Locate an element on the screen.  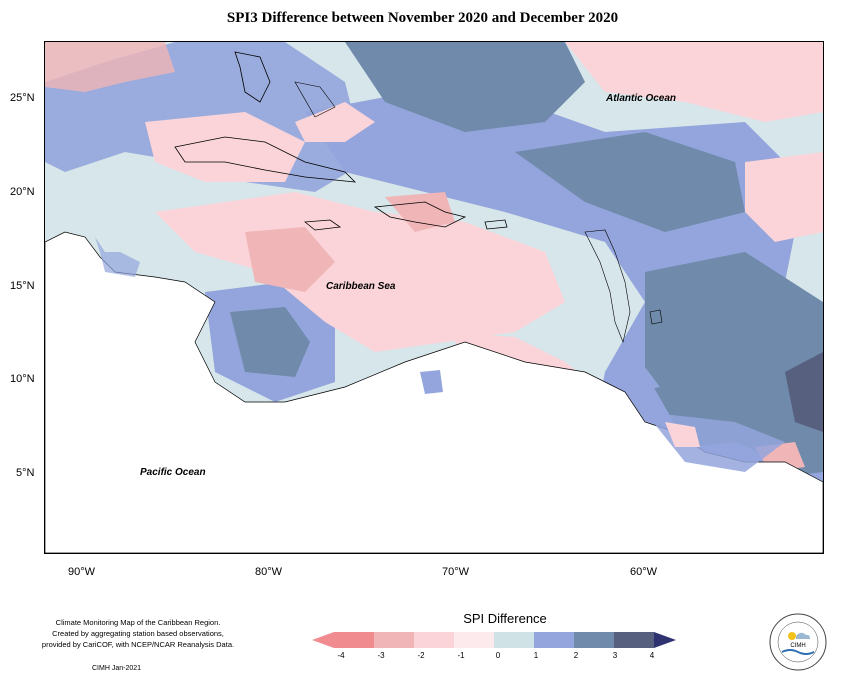
legend-label-m1: -1 is located at coordinates (461, 655).